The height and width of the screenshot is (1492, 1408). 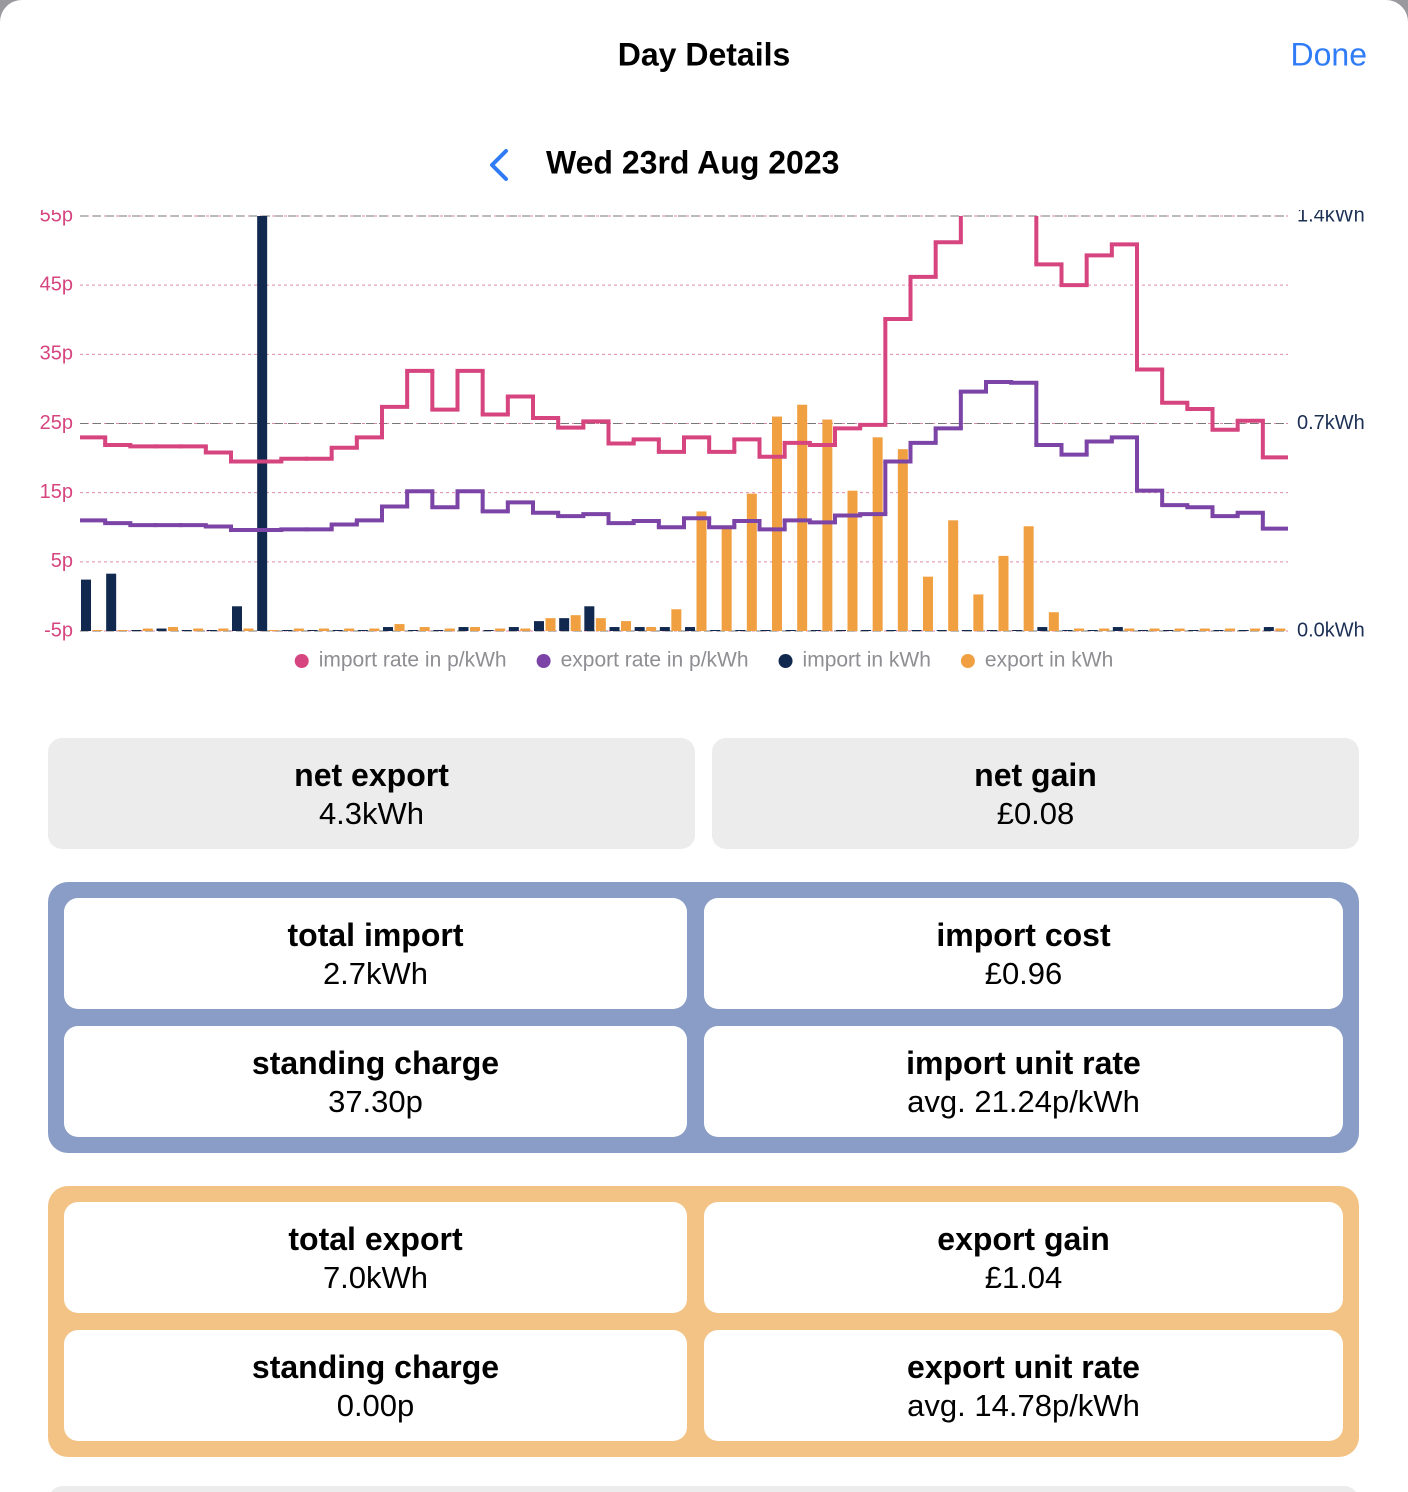 I want to click on card: export unit rate avg. 14.78p/kWh, so click(x=1023, y=1385).